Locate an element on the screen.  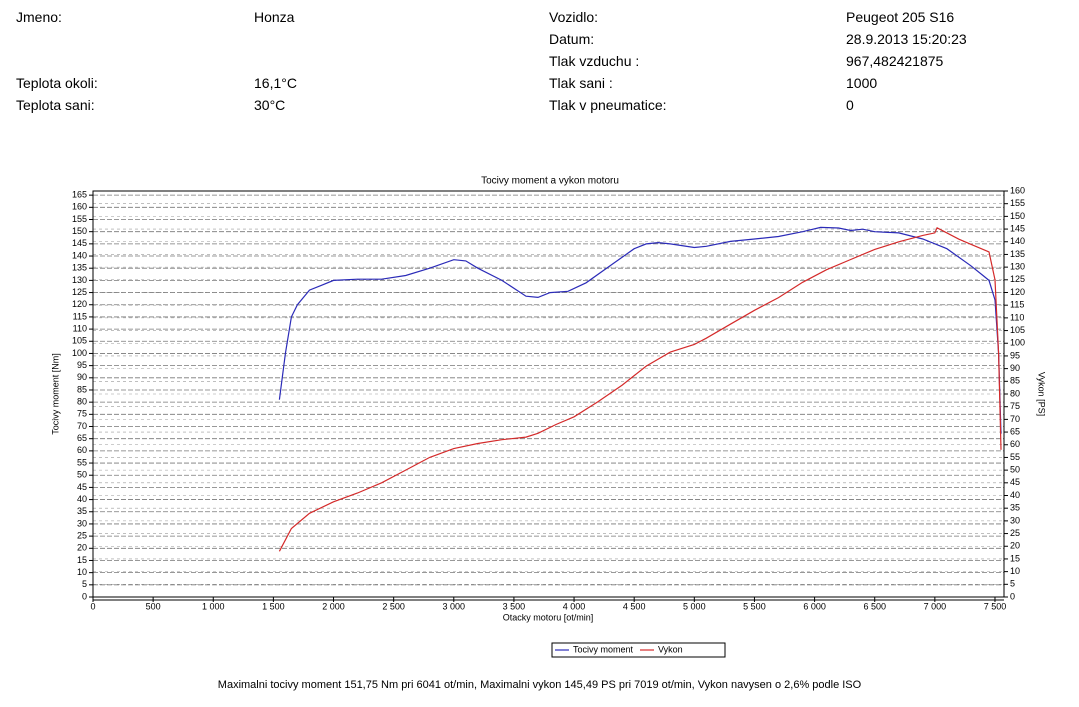
y-tick-label: 105 is located at coordinates (79, 341).